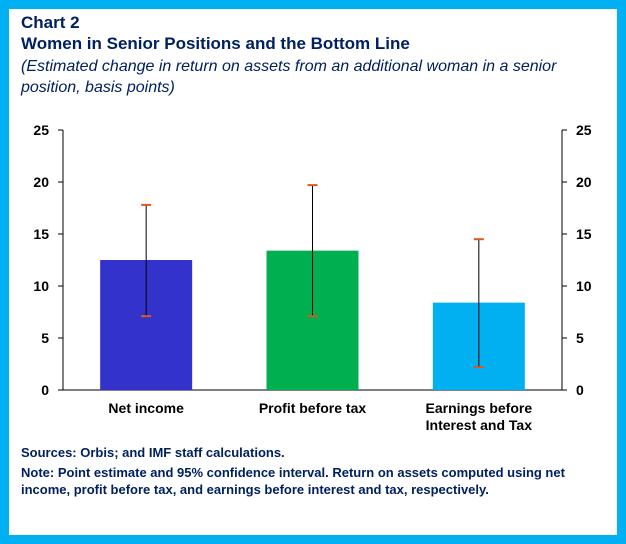 The height and width of the screenshot is (544, 626). What do you see at coordinates (479, 408) in the screenshot?
I see `category-label: Earnings before` at bounding box center [479, 408].